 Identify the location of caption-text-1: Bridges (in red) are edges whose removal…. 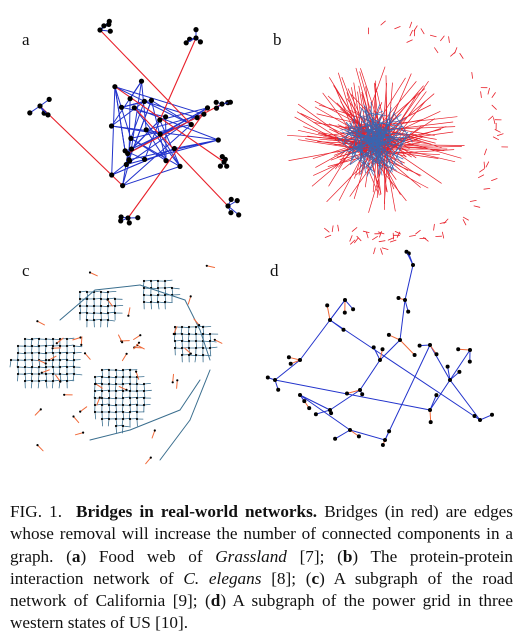
(261, 534).